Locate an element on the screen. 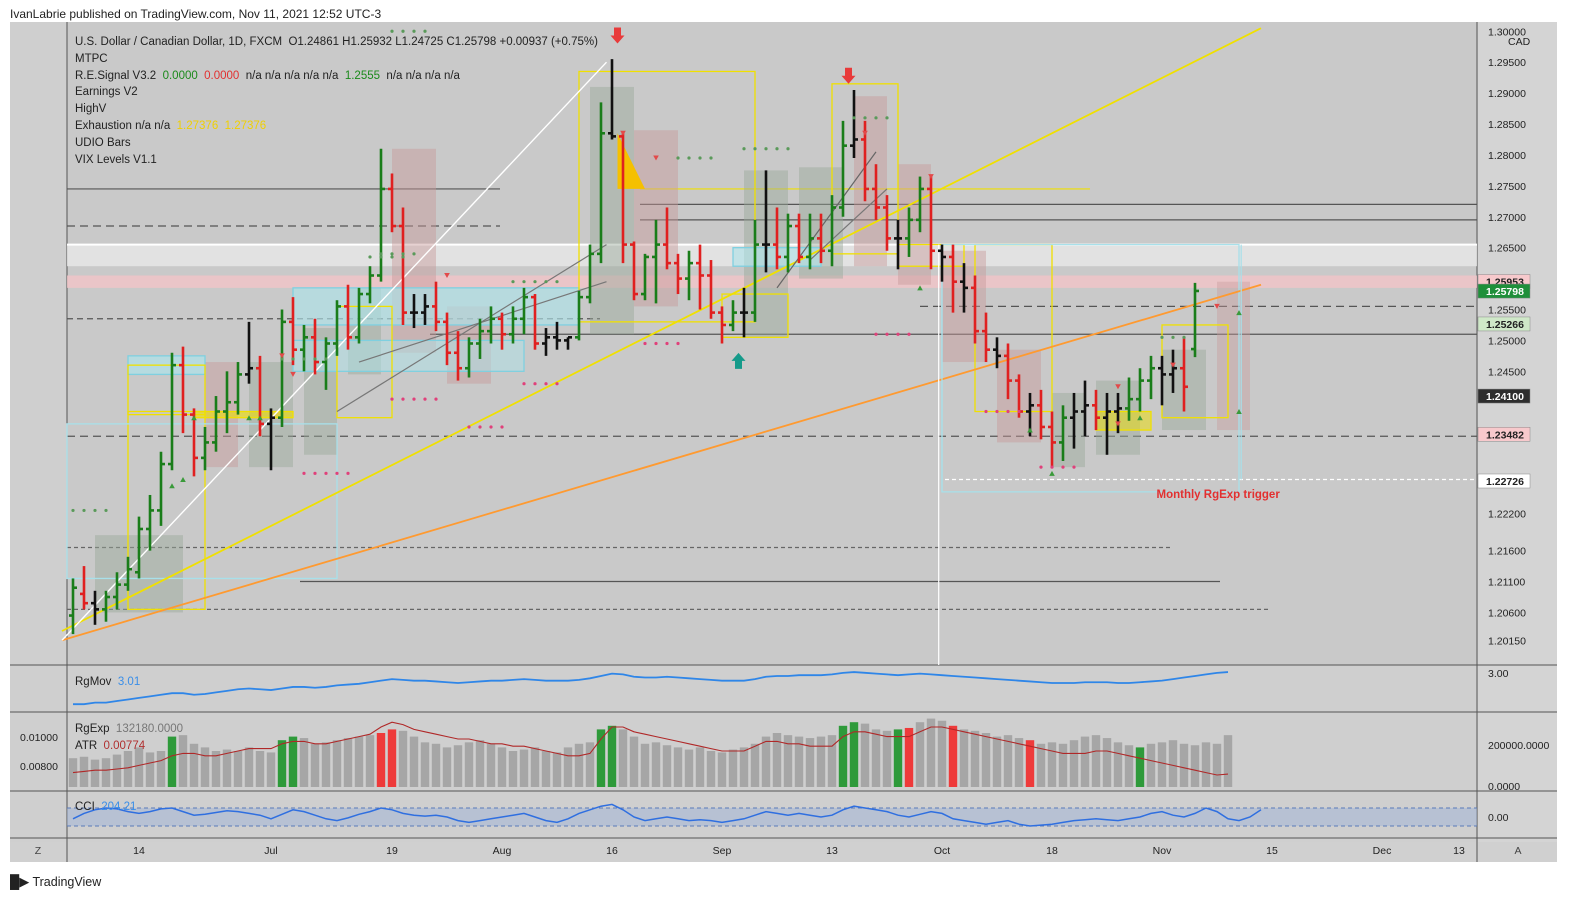  price-tick-label: 1.25000 is located at coordinates (1507, 341).